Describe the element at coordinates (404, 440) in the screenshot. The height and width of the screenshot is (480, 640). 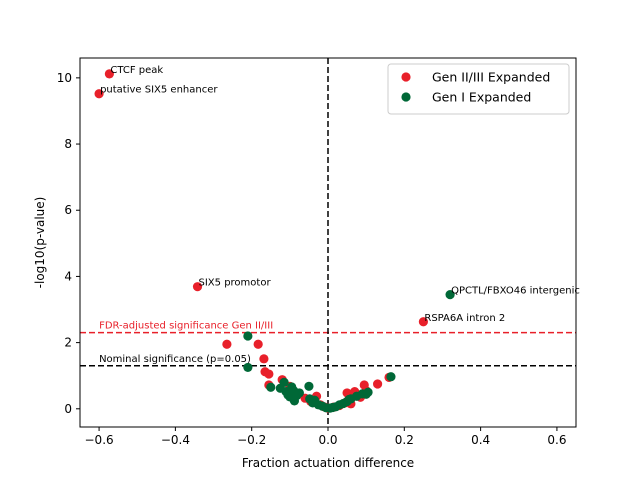
I see `x-tick-label: 0.2` at that location.